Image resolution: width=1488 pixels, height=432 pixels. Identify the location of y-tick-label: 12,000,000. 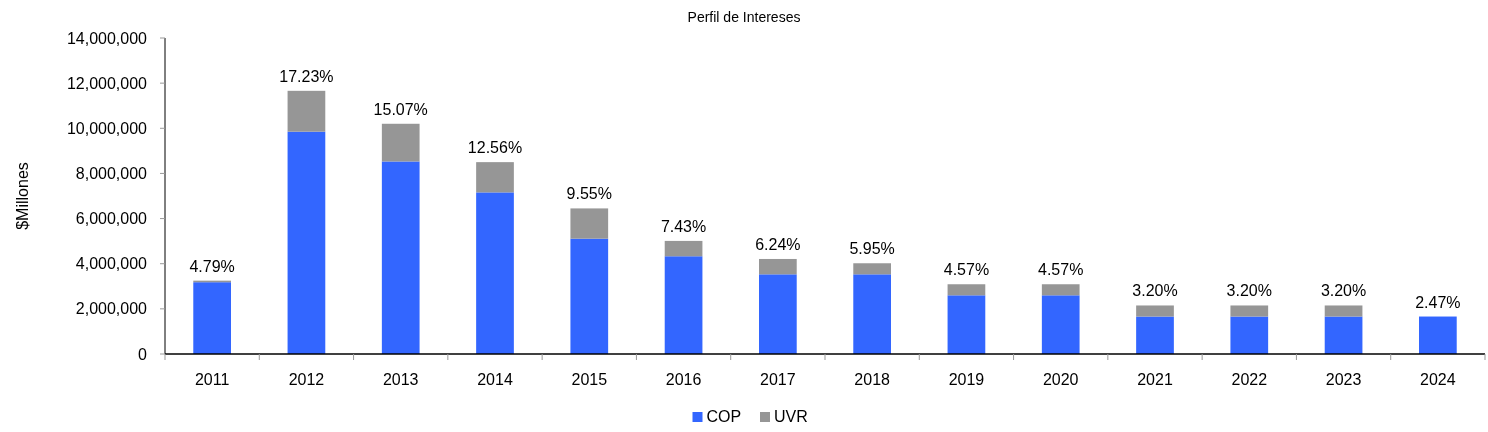
(107, 83).